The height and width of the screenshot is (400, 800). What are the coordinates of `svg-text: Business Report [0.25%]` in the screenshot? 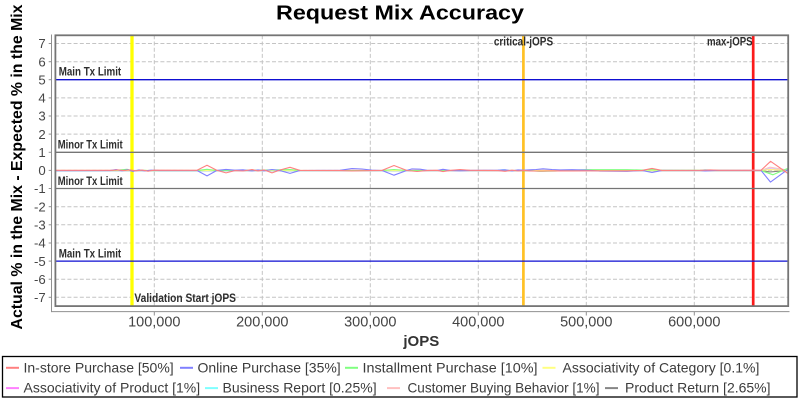 It's located at (300, 388).